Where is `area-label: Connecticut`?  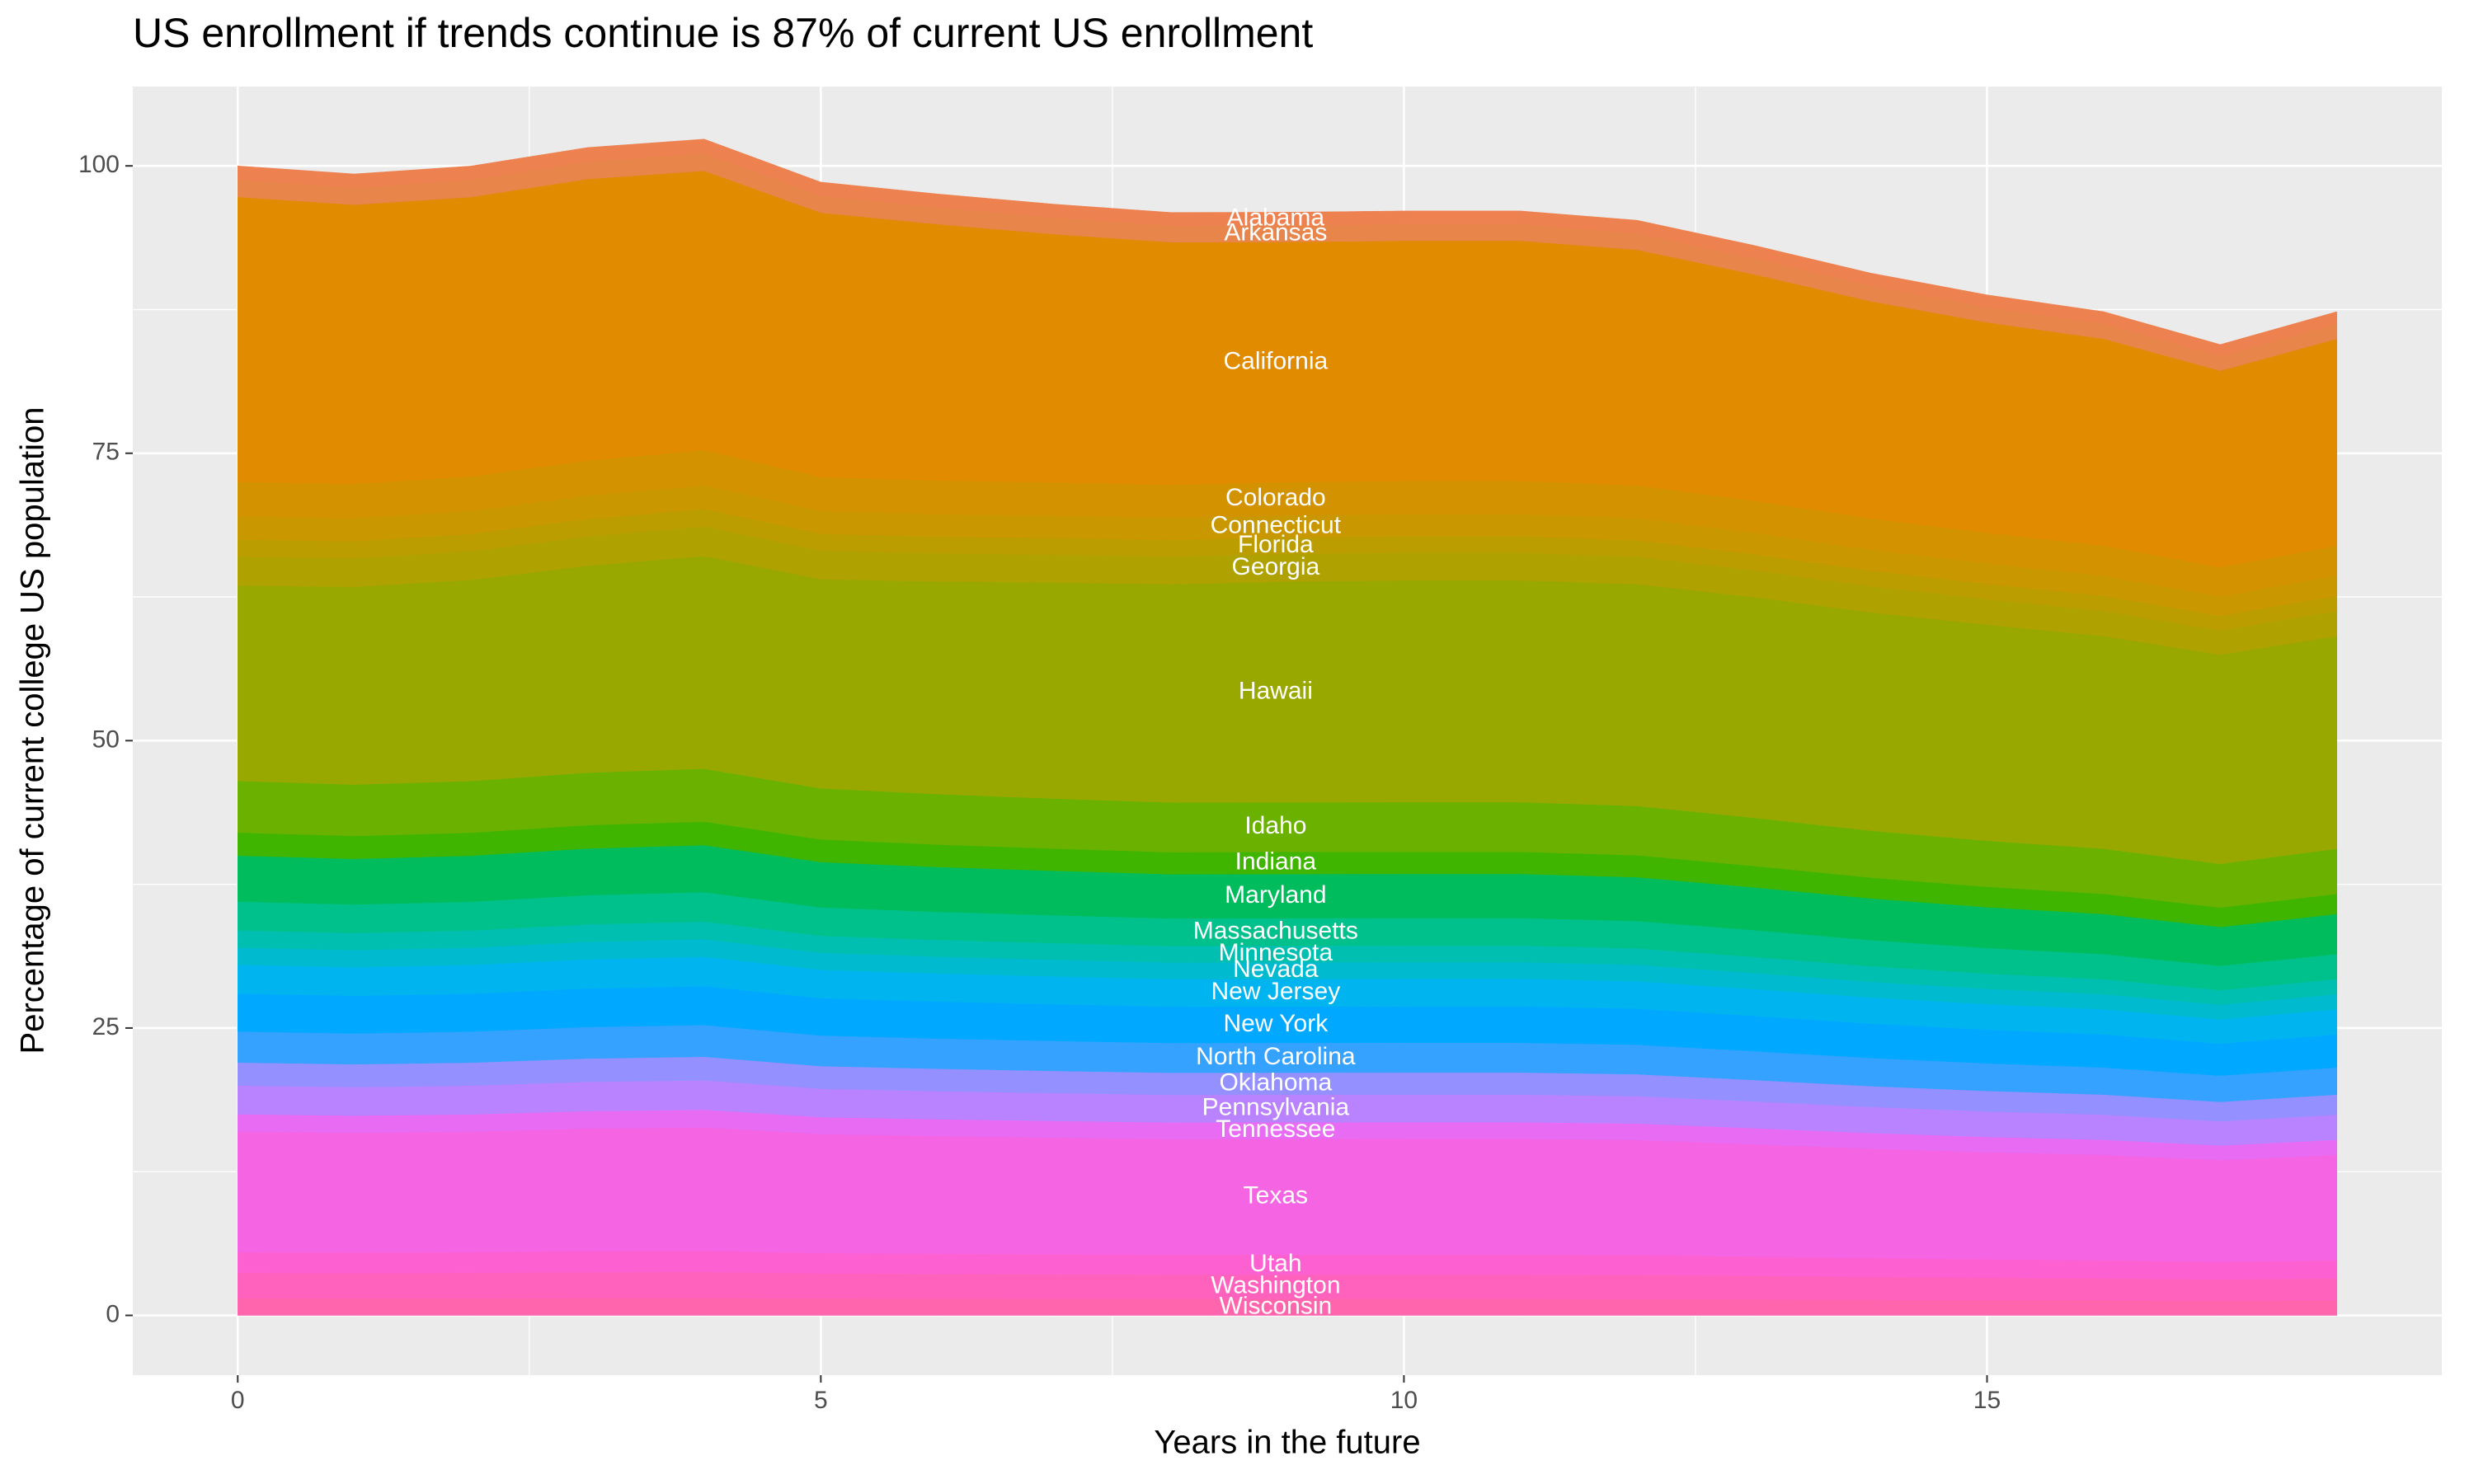 area-label: Connecticut is located at coordinates (1276, 525).